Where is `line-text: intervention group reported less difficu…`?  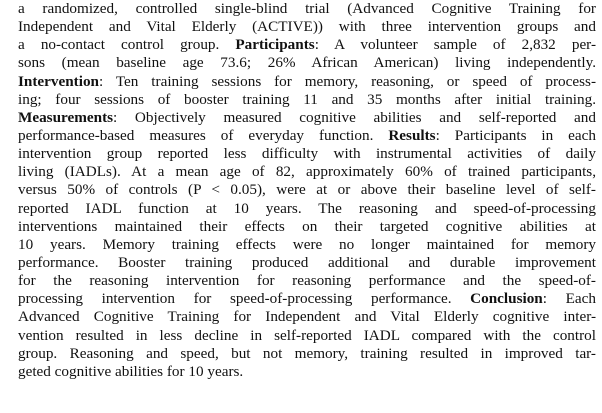
line-text: intervention group reported less difficu… is located at coordinates (307, 154).